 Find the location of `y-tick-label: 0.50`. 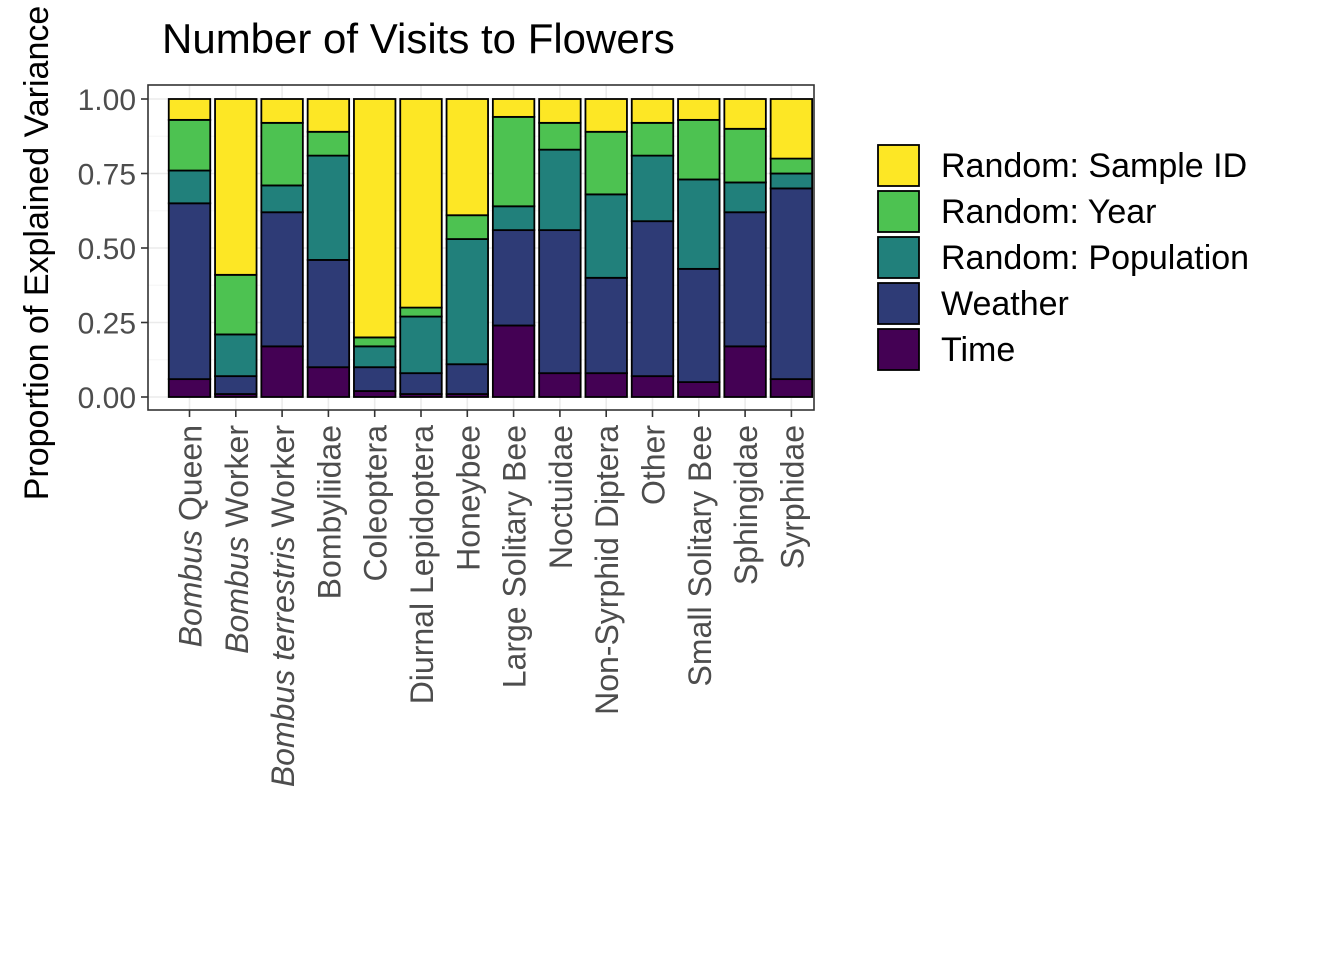

y-tick-label: 0.50 is located at coordinates (107, 249).